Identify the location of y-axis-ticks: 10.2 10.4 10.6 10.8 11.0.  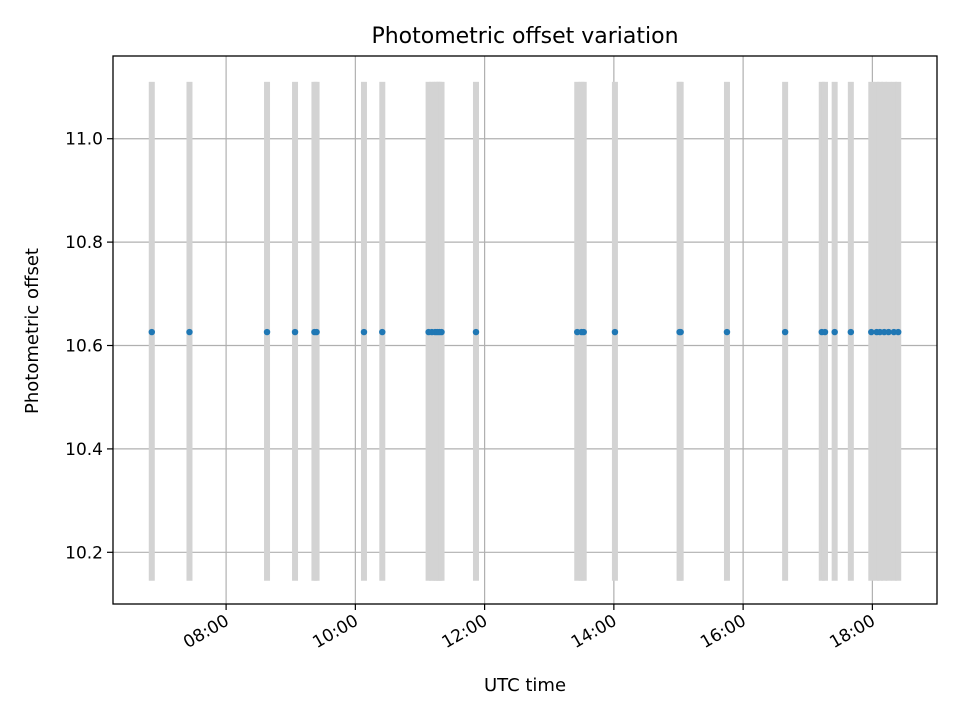
(89, 346).